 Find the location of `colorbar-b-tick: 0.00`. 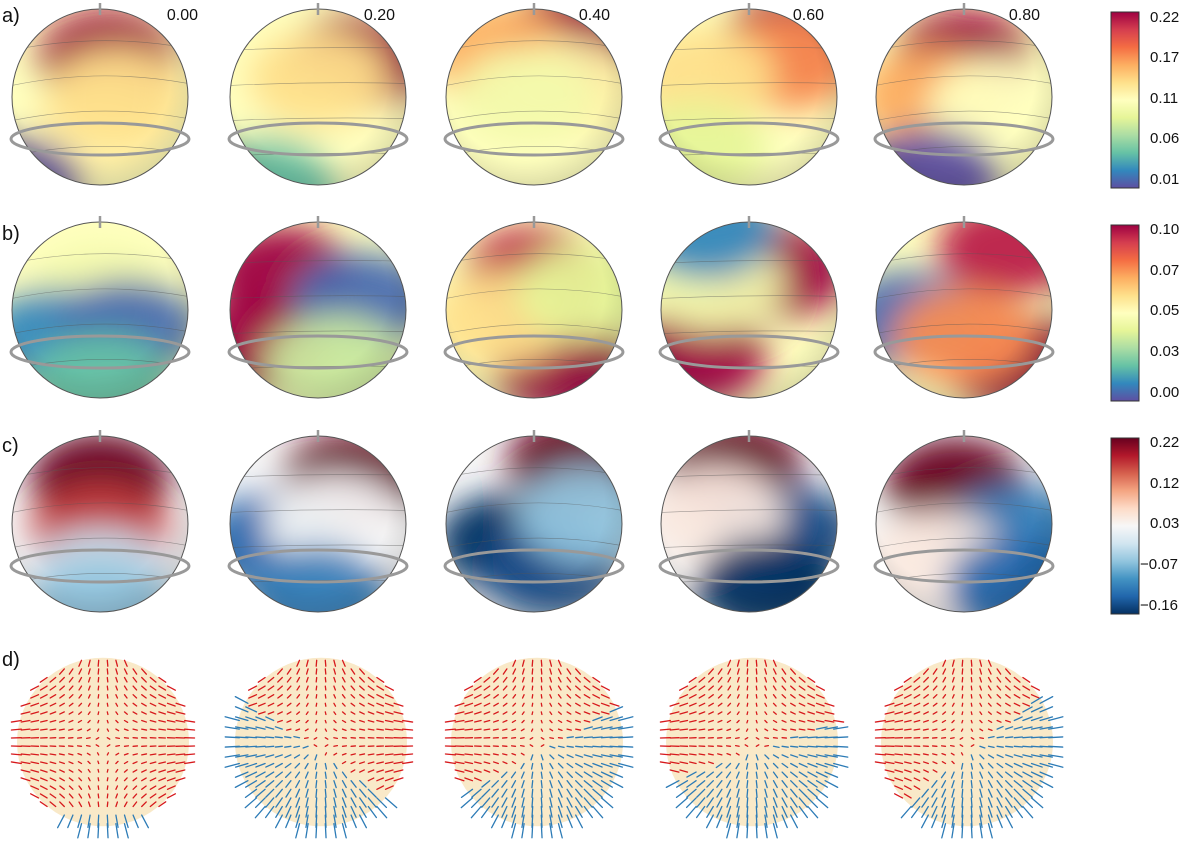

colorbar-b-tick: 0.00 is located at coordinates (1164, 392).